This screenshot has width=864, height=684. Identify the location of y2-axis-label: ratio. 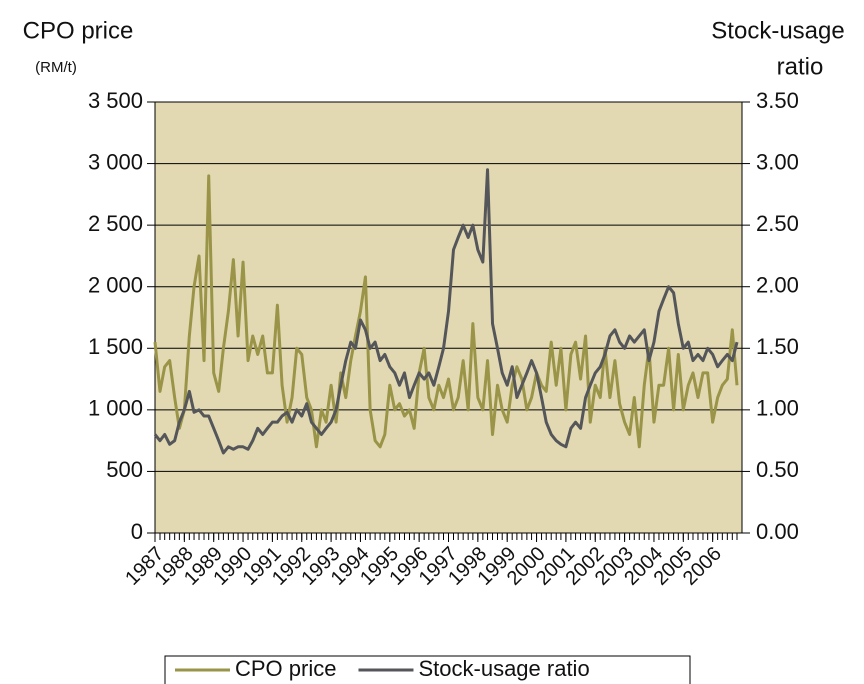
(800, 66).